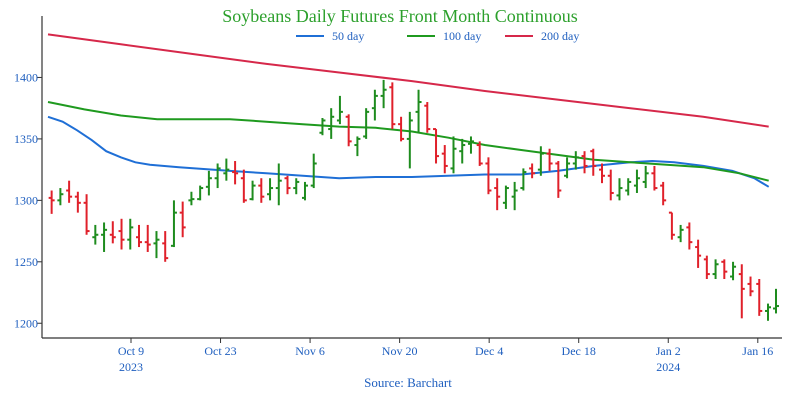  I want to click on legend: 50 day 100 day 200 day, so click(437, 36).